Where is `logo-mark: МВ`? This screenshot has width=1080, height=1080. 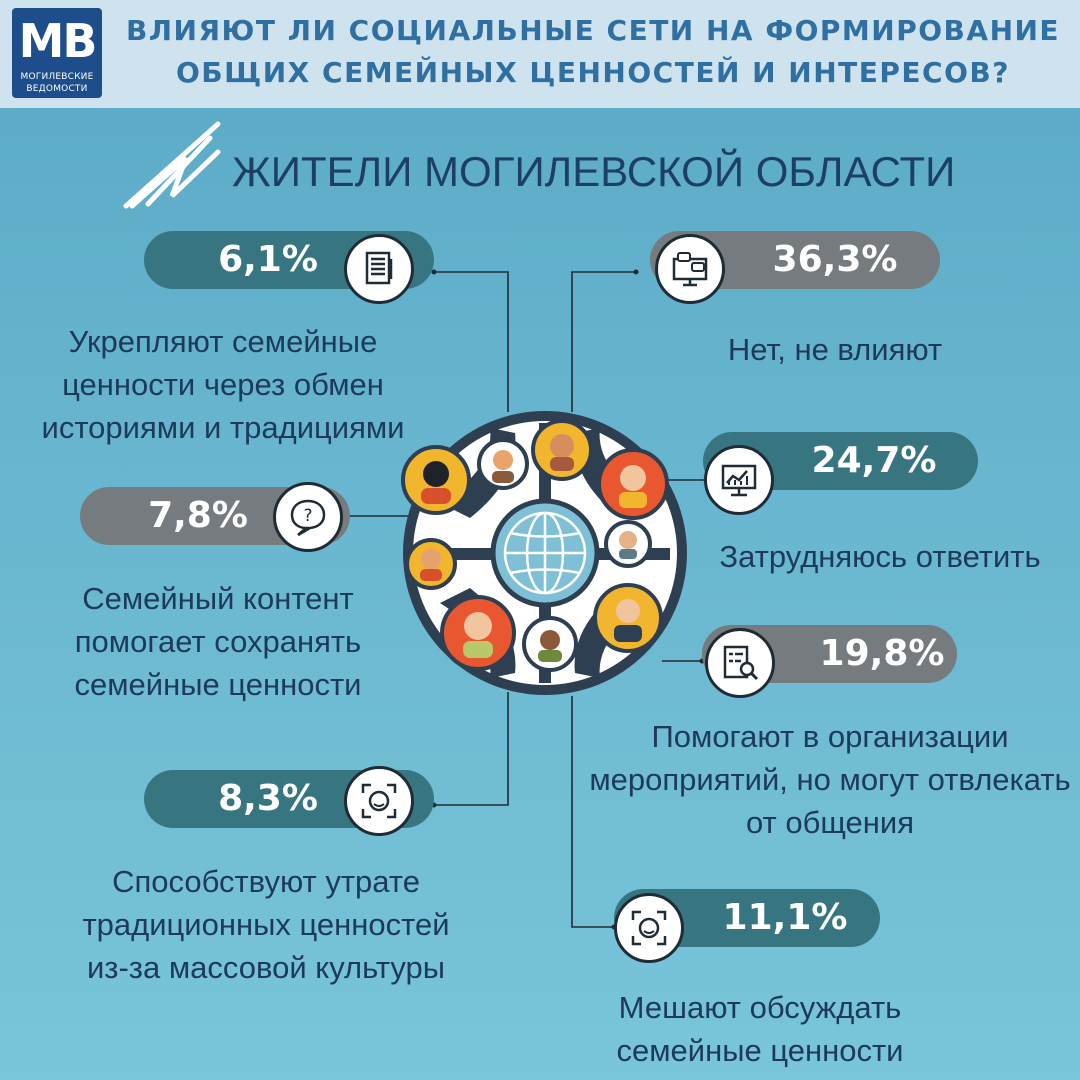 logo-mark: МВ is located at coordinates (58, 41).